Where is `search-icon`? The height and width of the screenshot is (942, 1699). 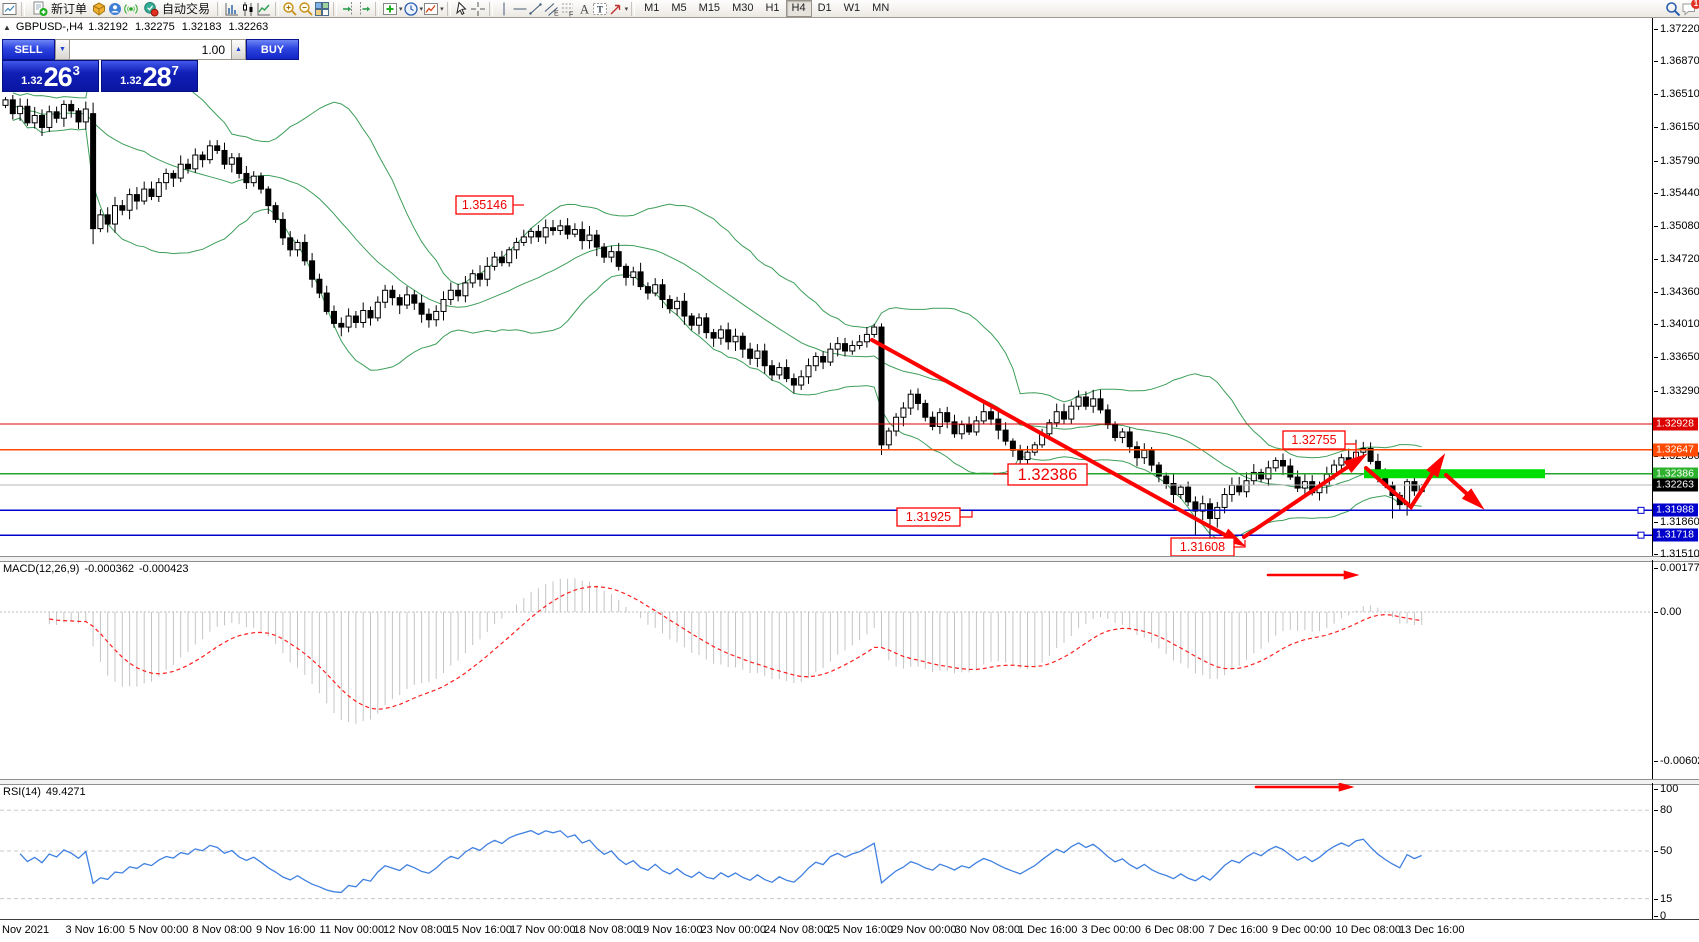
search-icon is located at coordinates (1673, 9).